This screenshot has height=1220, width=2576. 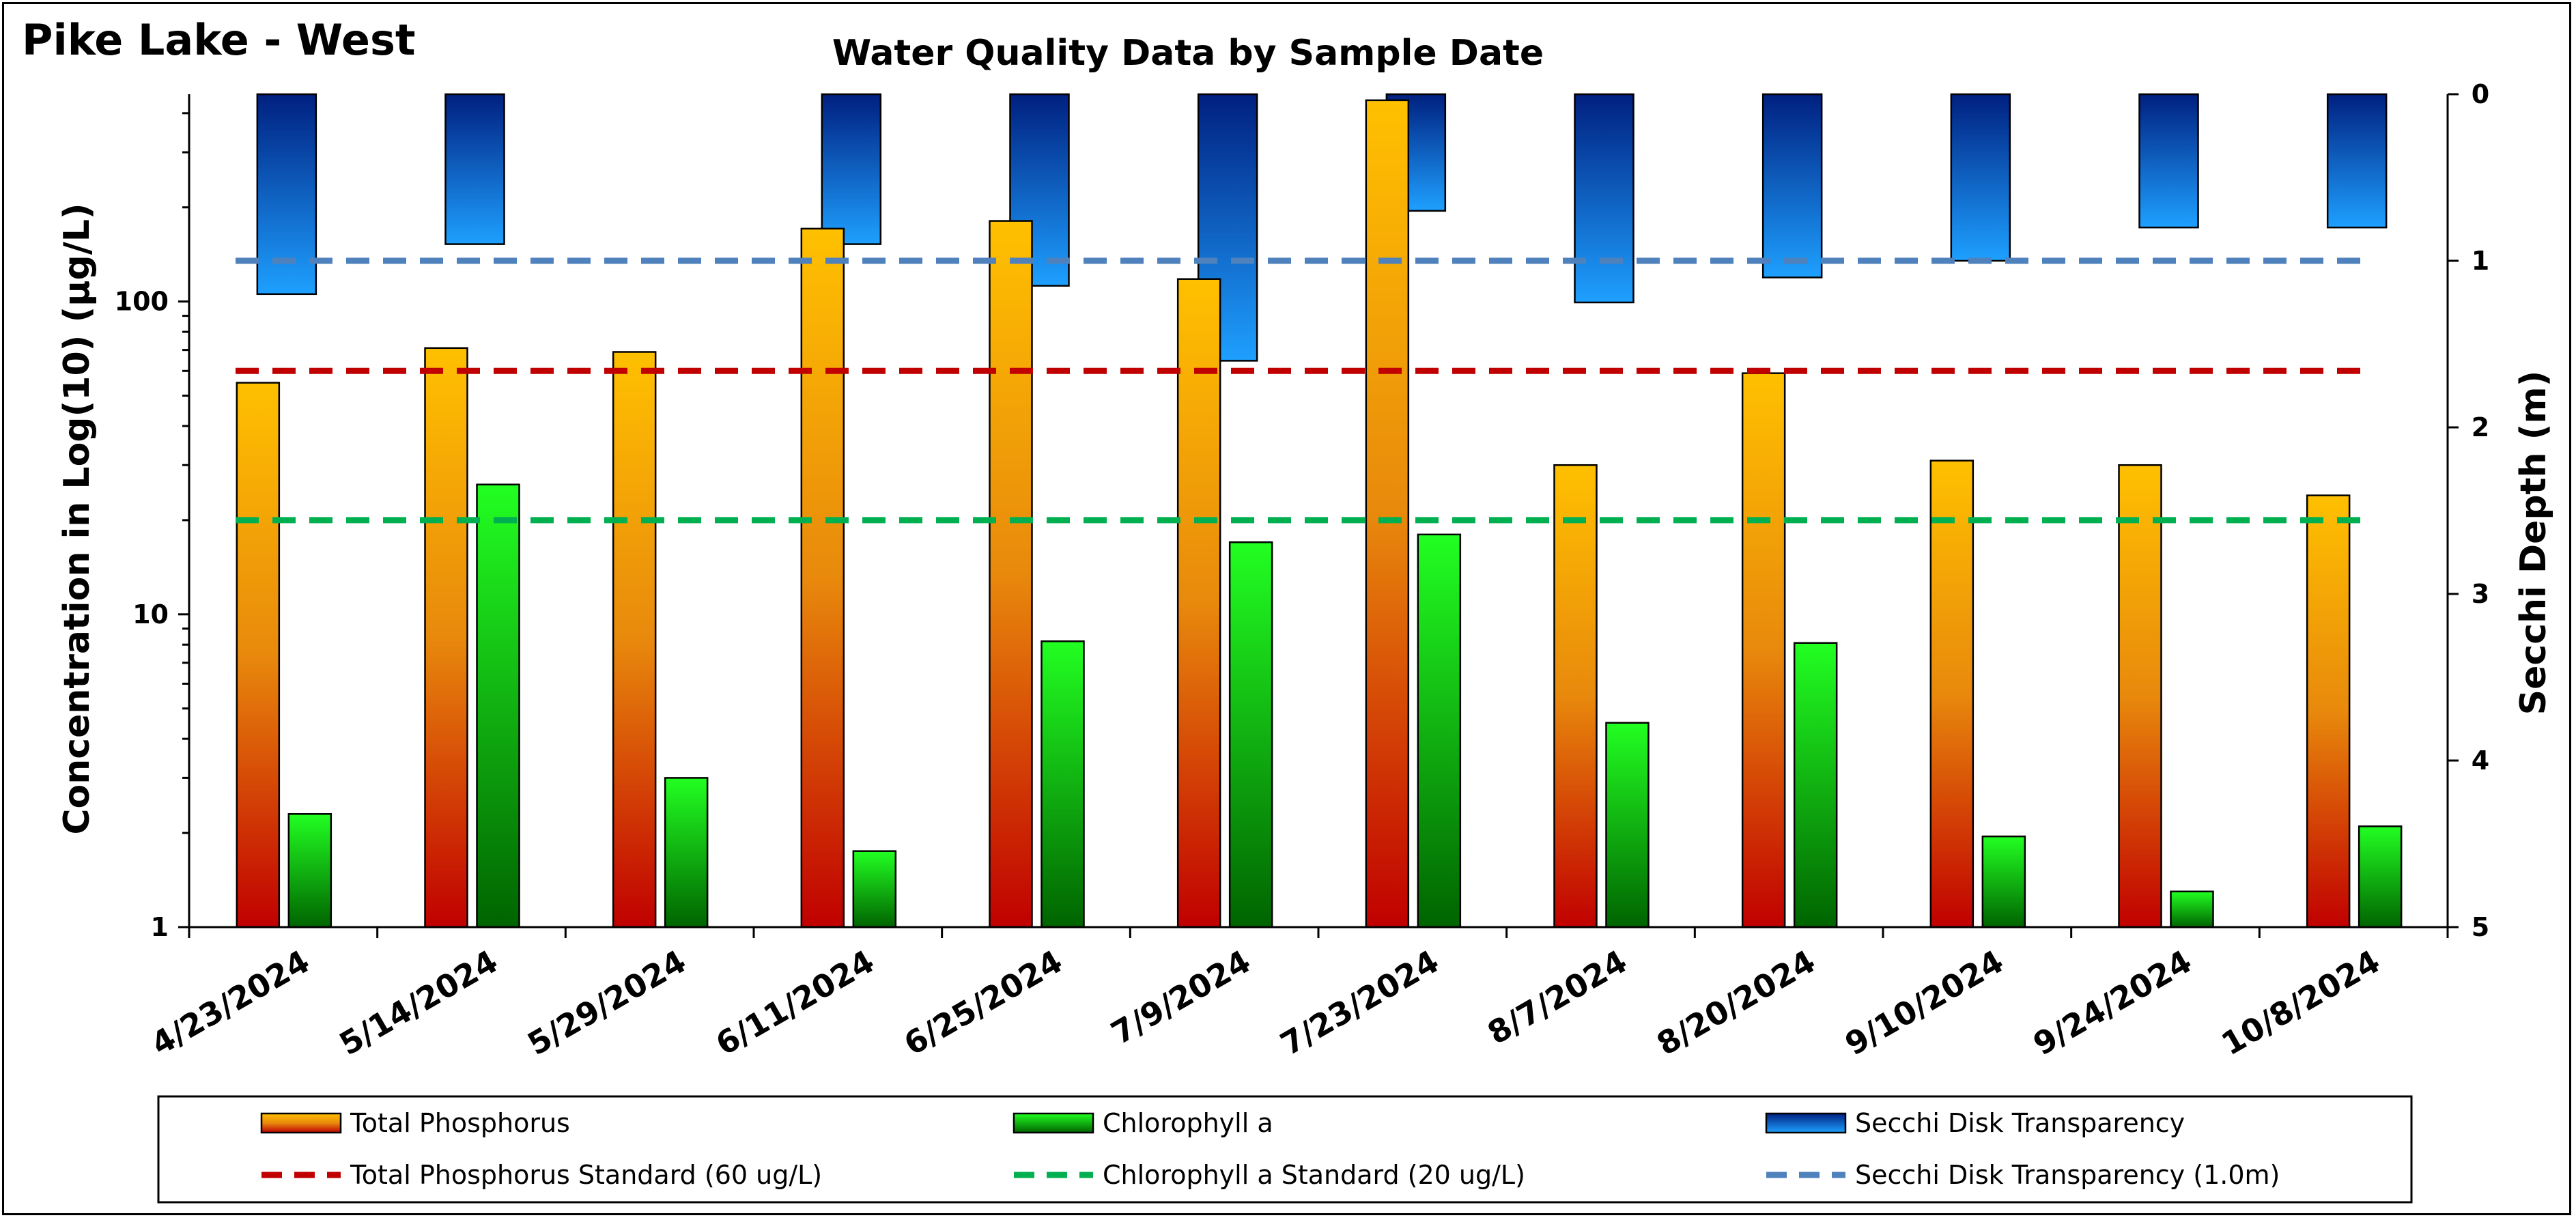 What do you see at coordinates (301, 1123) in the screenshot?
I see `legend-total-phosphorus-swatch` at bounding box center [301, 1123].